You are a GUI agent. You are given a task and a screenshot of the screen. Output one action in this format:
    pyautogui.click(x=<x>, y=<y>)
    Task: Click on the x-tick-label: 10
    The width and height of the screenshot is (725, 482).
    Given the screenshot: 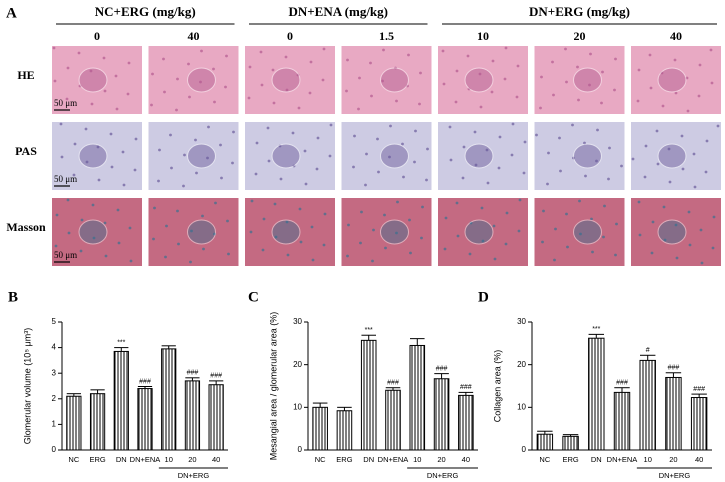 What is the action you would take?
    pyautogui.click(x=417, y=459)
    